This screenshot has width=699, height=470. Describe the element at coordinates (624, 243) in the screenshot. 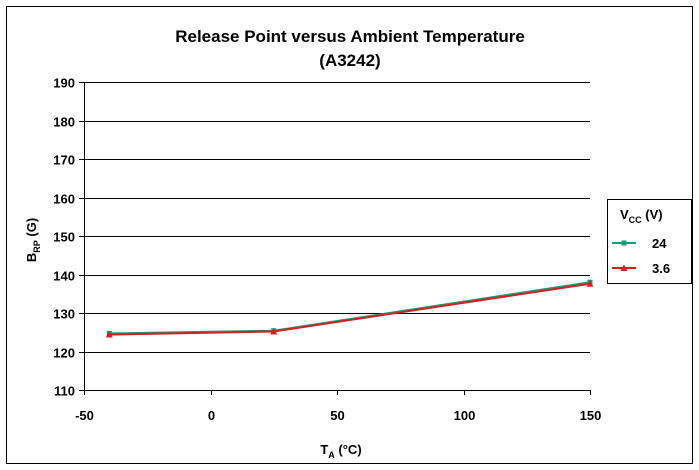

I see `legend-swatch-marker` at that location.